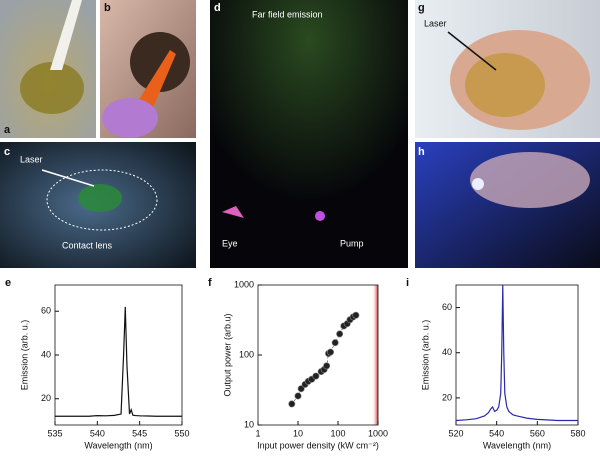 The image size is (600, 459). I want to click on highlight, so click(374, 355).